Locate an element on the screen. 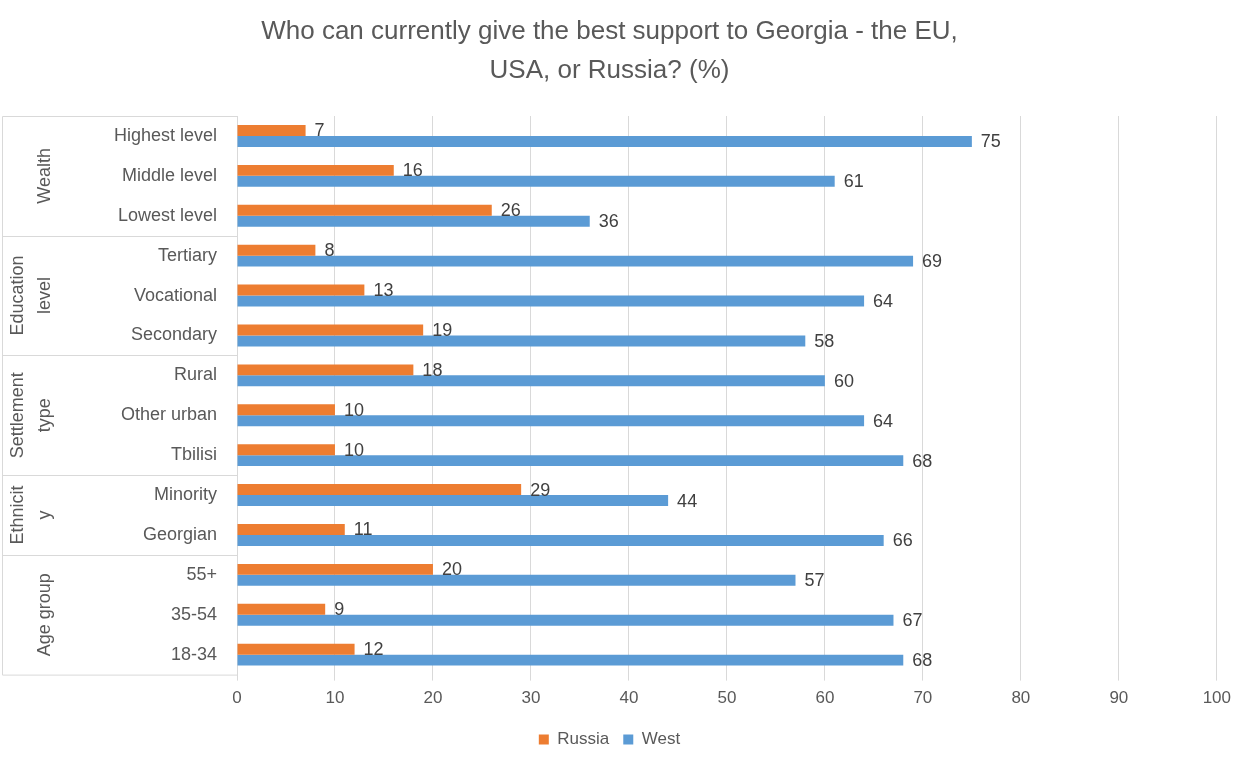 The height and width of the screenshot is (764, 1239). y-tick-label: Tertiary is located at coordinates (187, 254).